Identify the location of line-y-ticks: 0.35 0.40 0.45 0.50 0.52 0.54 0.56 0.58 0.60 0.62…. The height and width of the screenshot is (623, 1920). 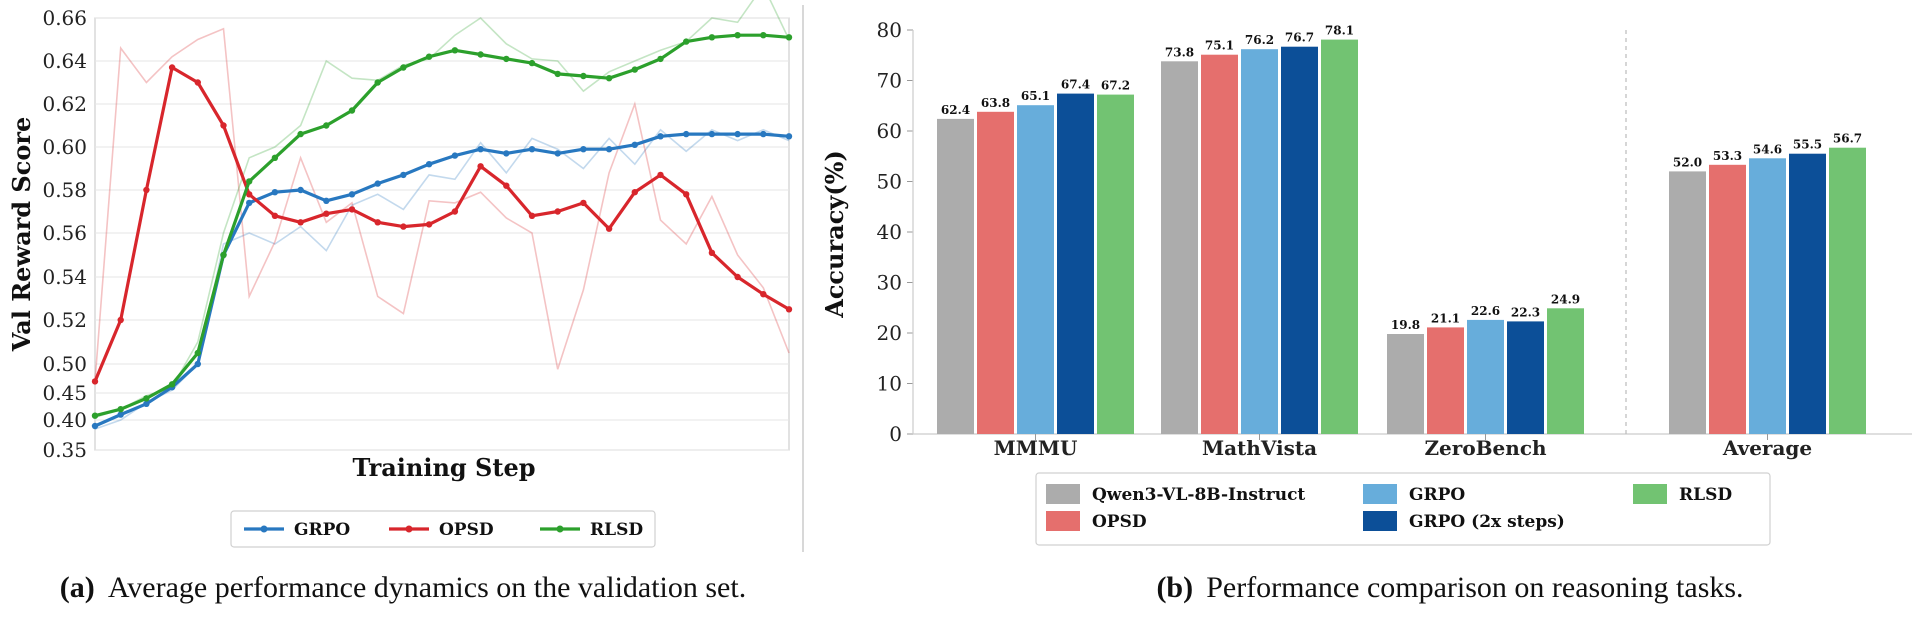
(64, 234).